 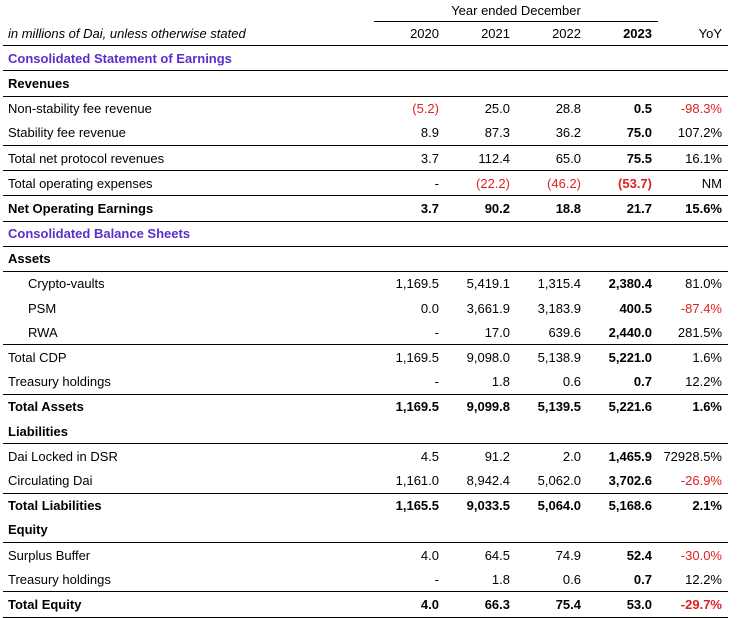 I want to click on cell-2021: 17.0, so click(x=497, y=332).